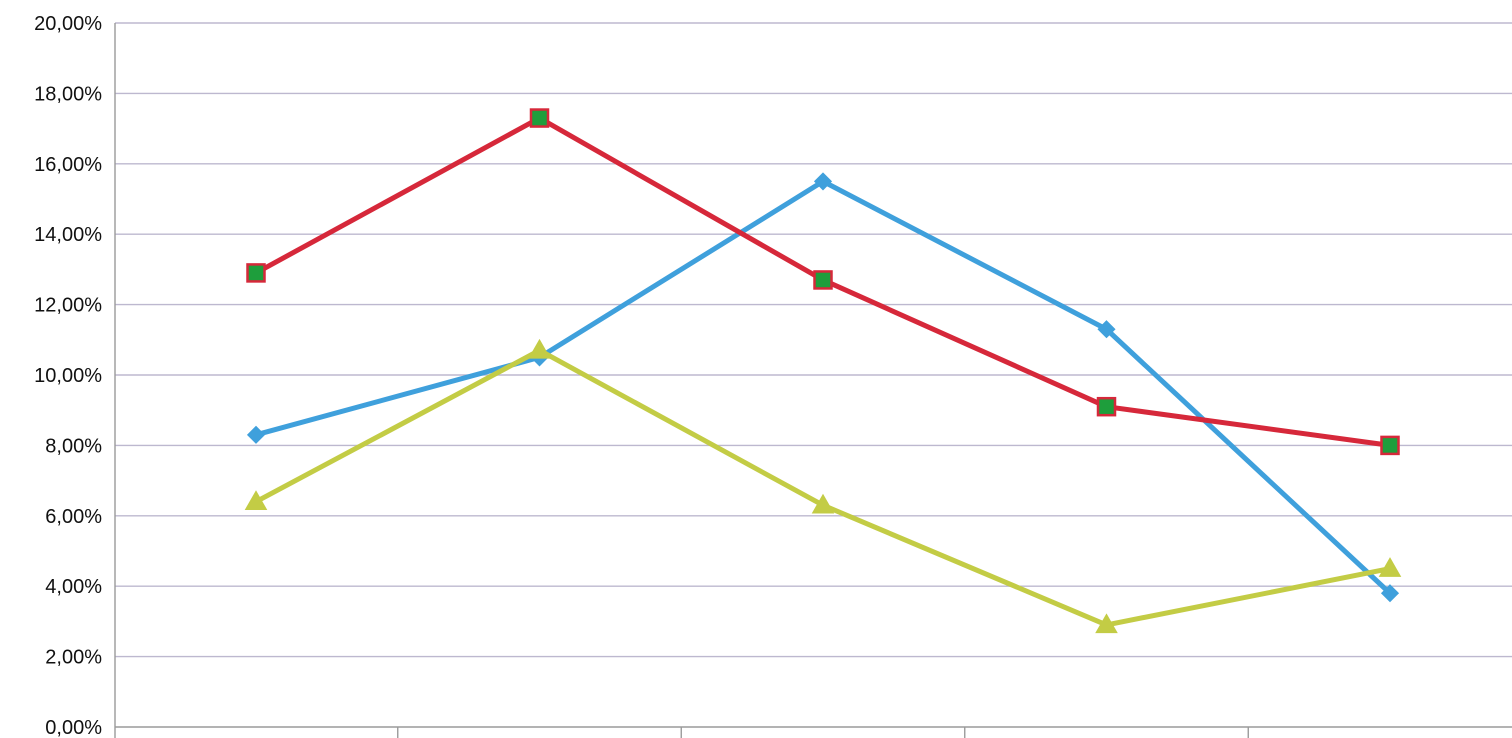 The width and height of the screenshot is (1512, 738). I want to click on y-tick-label: 16,00%, so click(68, 165).